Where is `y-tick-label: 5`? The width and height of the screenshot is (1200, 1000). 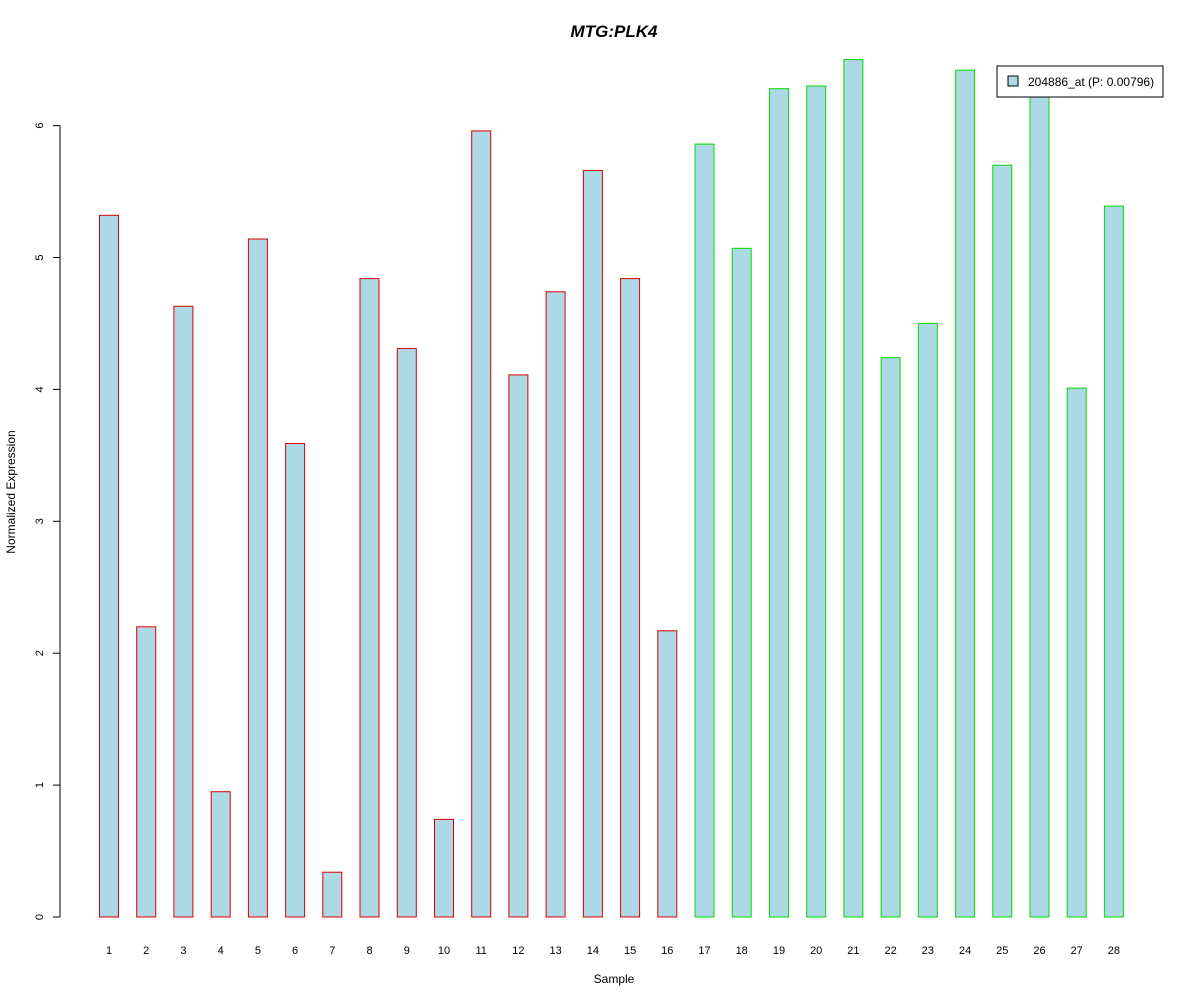
y-tick-label: 5 is located at coordinates (40, 257).